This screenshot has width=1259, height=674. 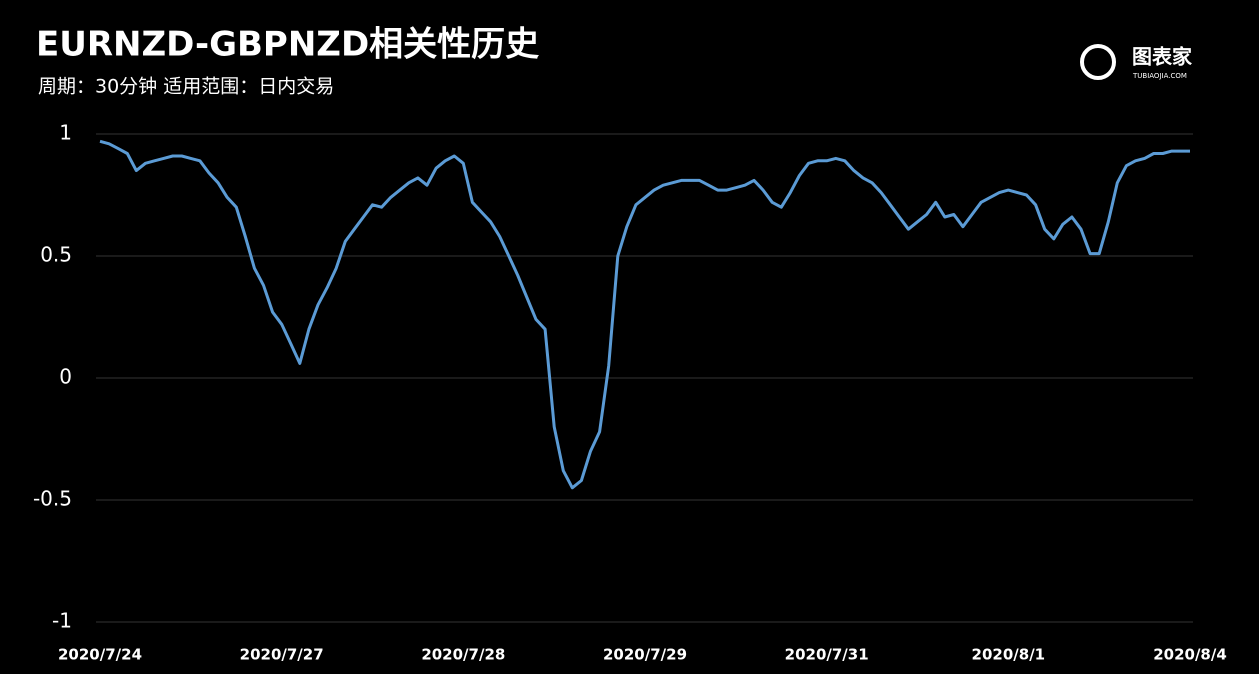 I want to click on y-tick-label: -0.5, so click(x=52, y=499).